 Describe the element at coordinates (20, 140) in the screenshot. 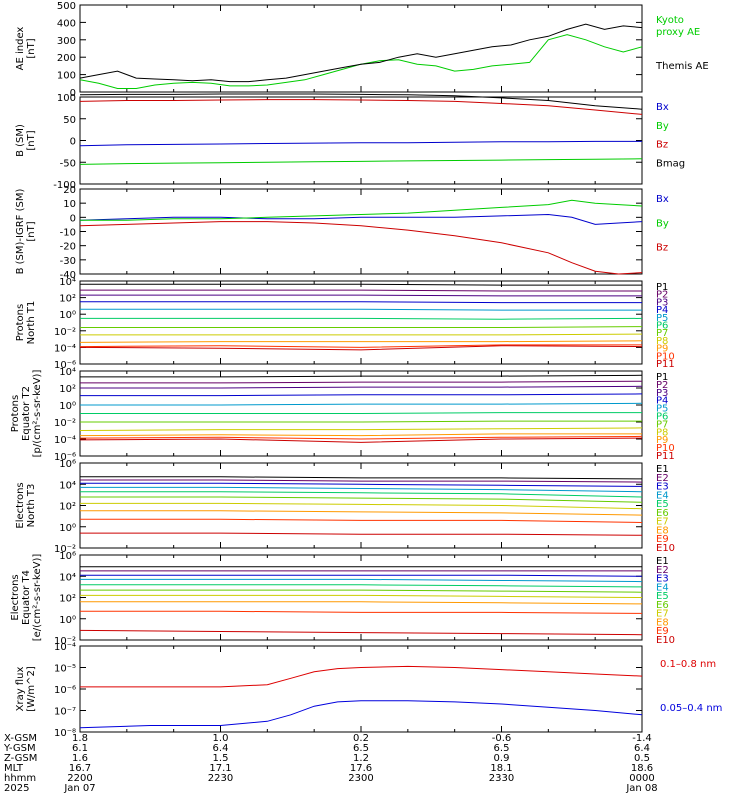

I see `y-axis-label: B (SM)` at that location.